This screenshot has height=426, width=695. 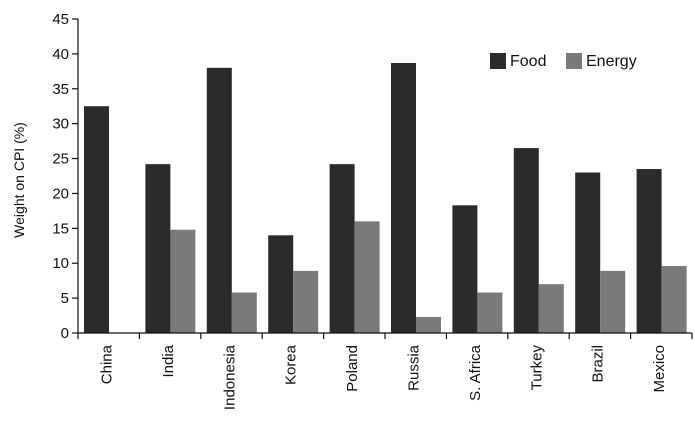 I want to click on bar-food-mexico, so click(x=649, y=251).